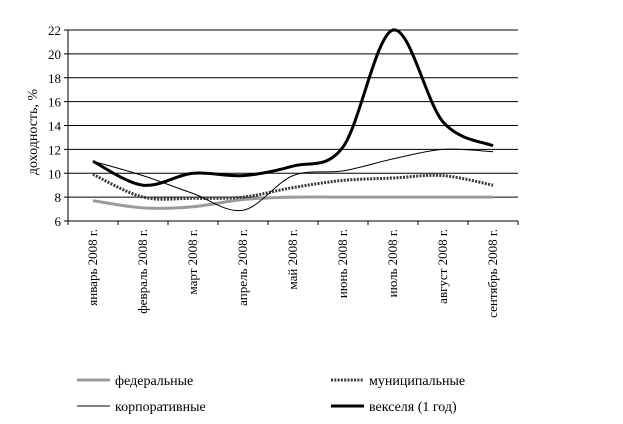  What do you see at coordinates (292, 259) in the screenshot?
I see `x-tick-label: май 2008 г.` at bounding box center [292, 259].